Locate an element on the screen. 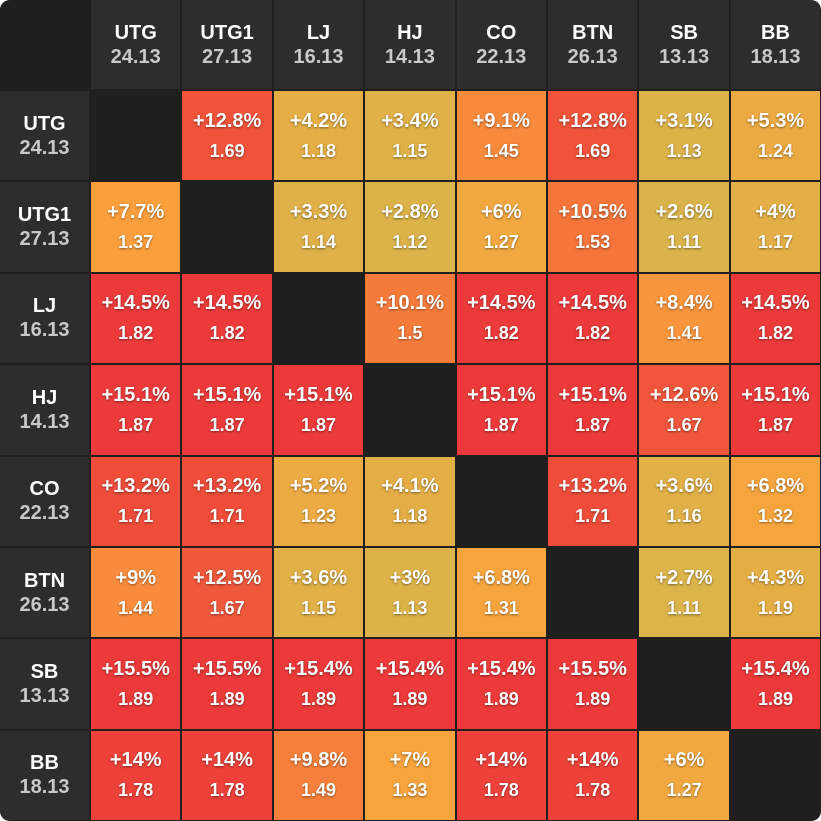 The height and width of the screenshot is (821, 821). heatmap-cell-lj-btn: +14.5% 1.82 is located at coordinates (593, 318).